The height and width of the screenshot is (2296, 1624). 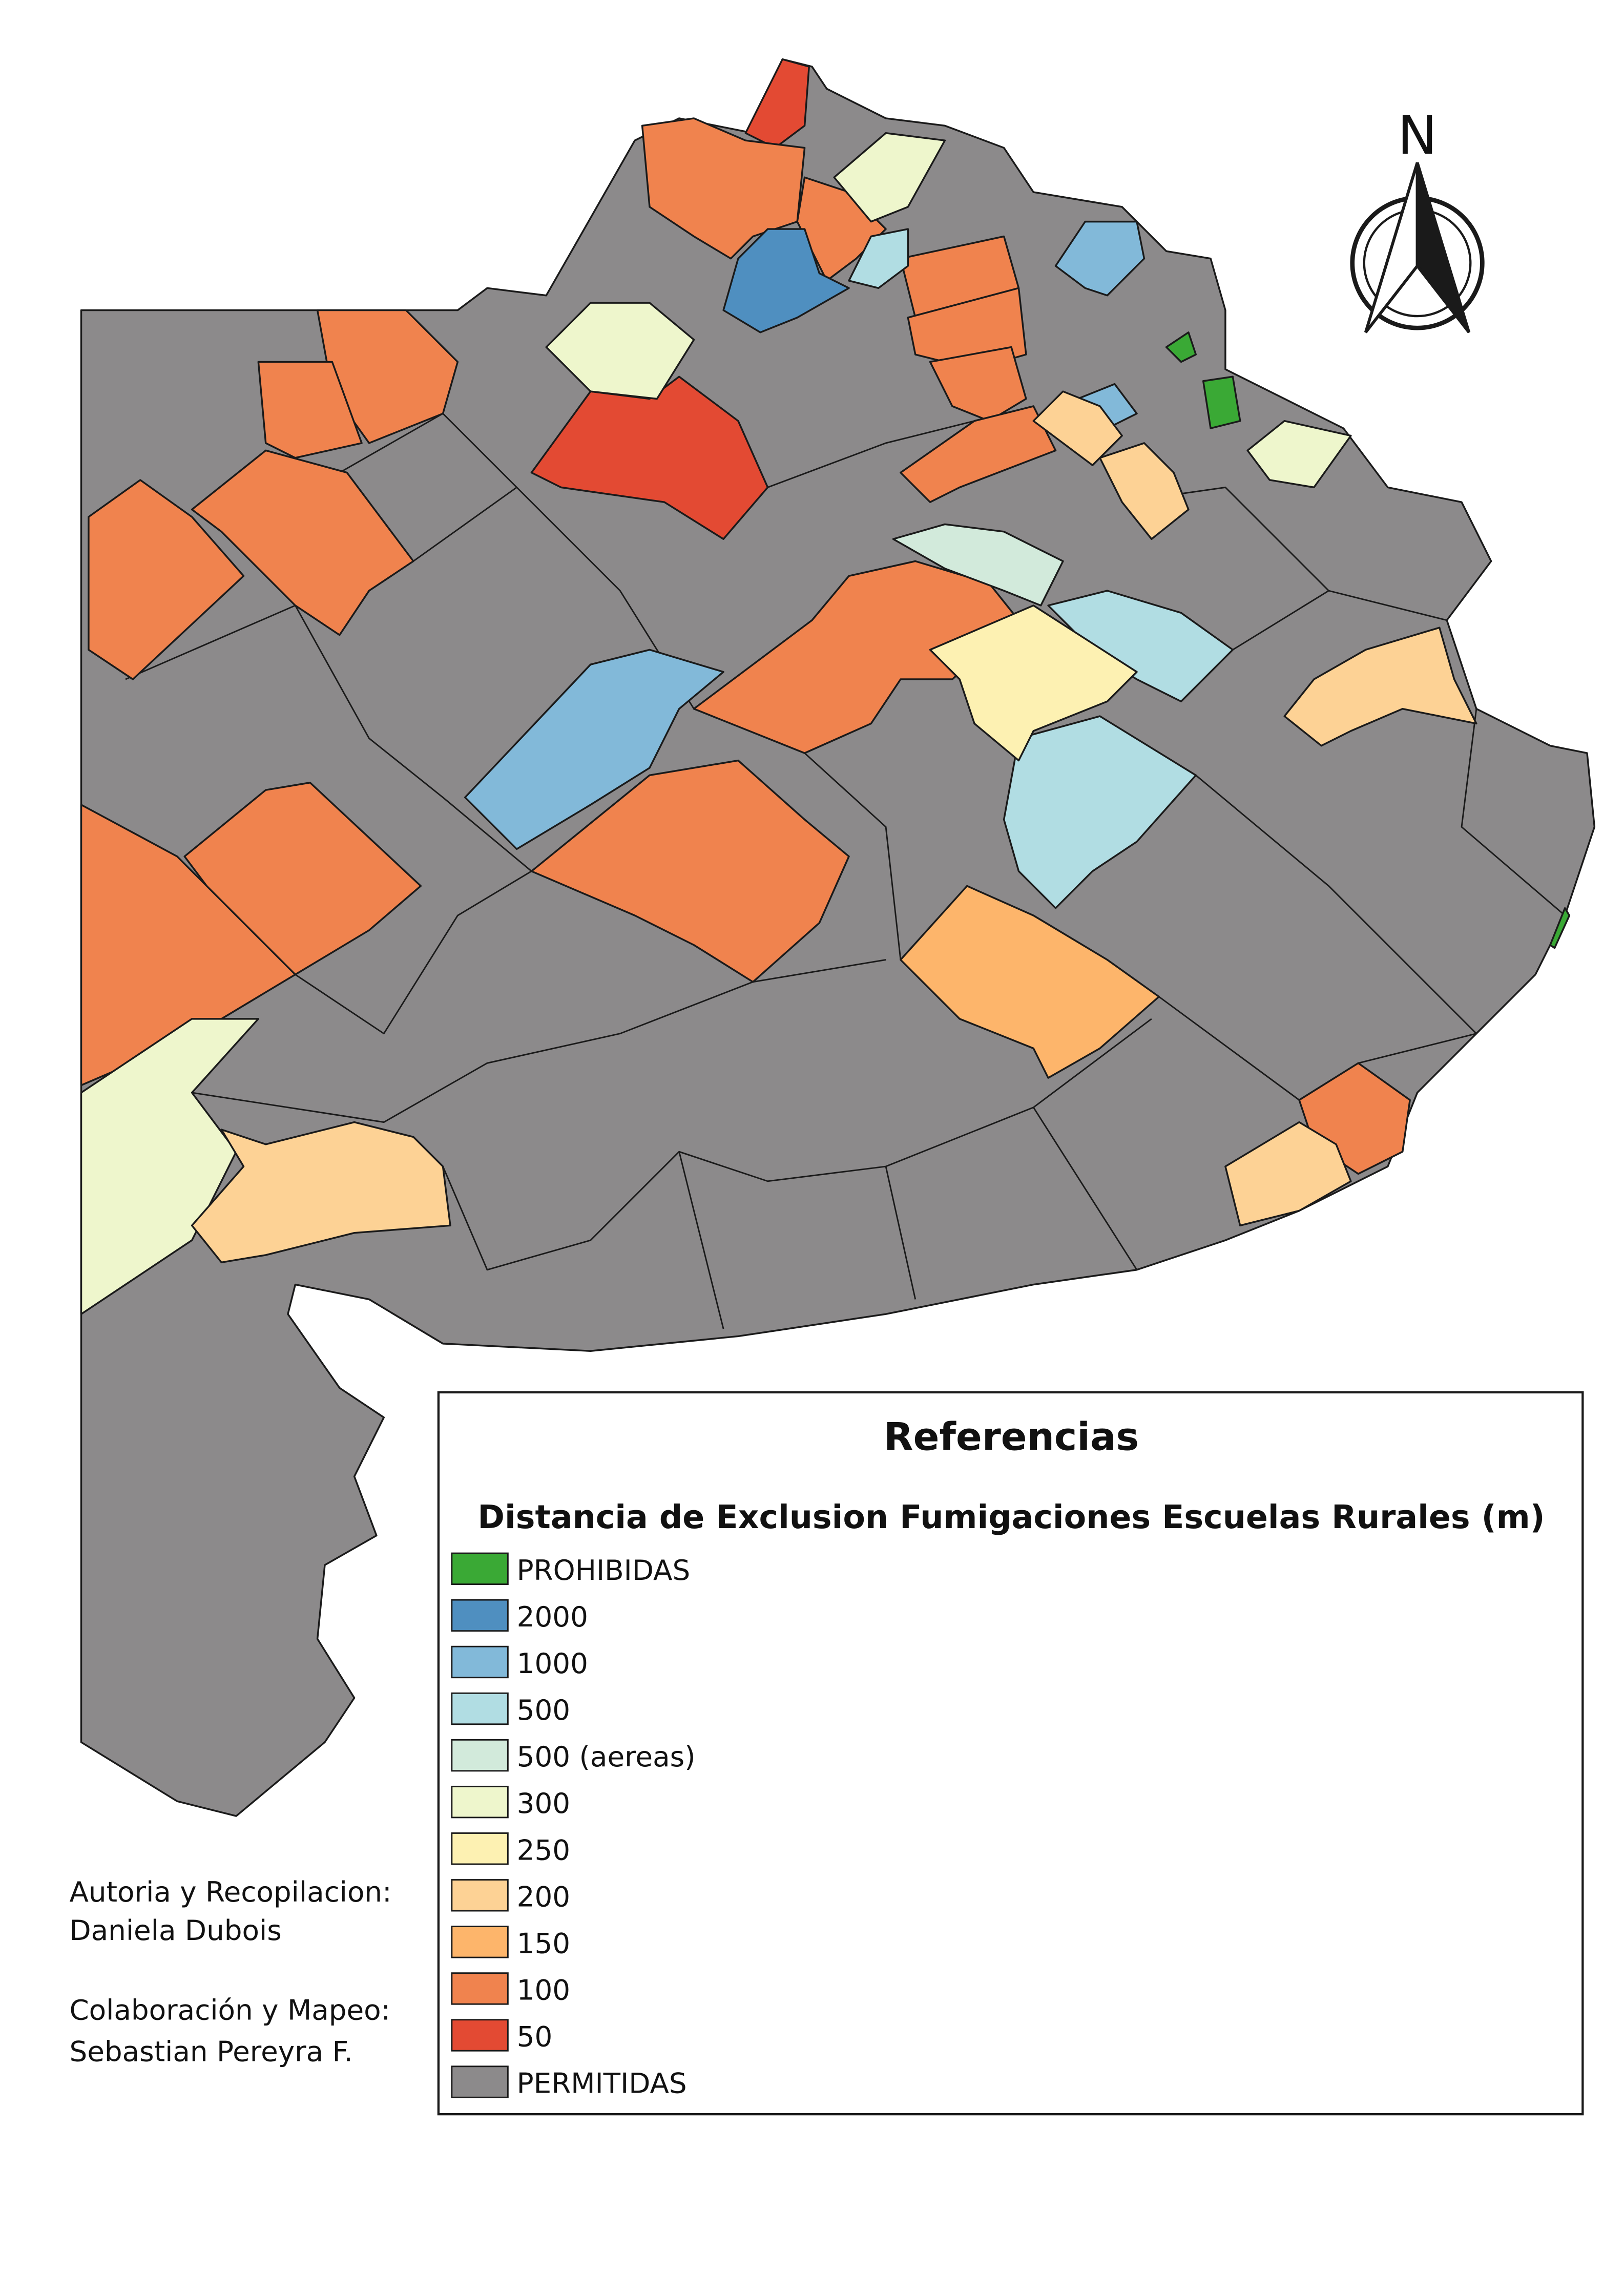 I want to click on legend-label: 50, so click(x=535, y=2036).